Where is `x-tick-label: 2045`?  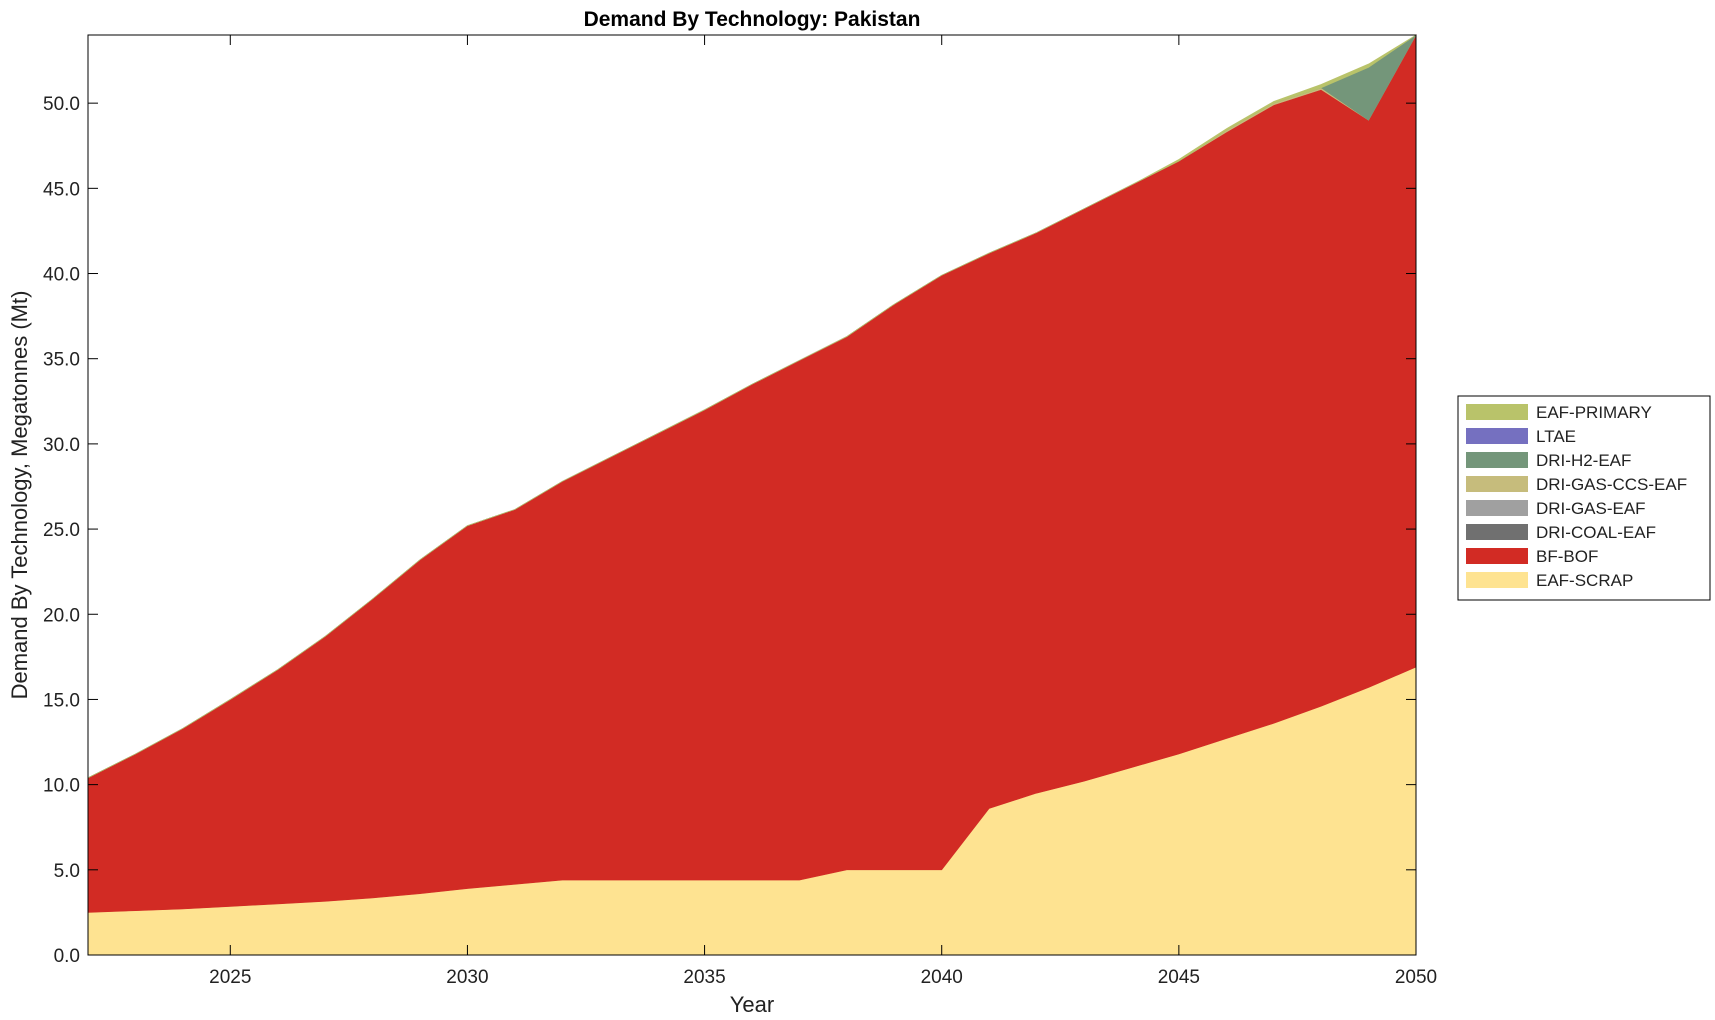 x-tick-label: 2045 is located at coordinates (1179, 977).